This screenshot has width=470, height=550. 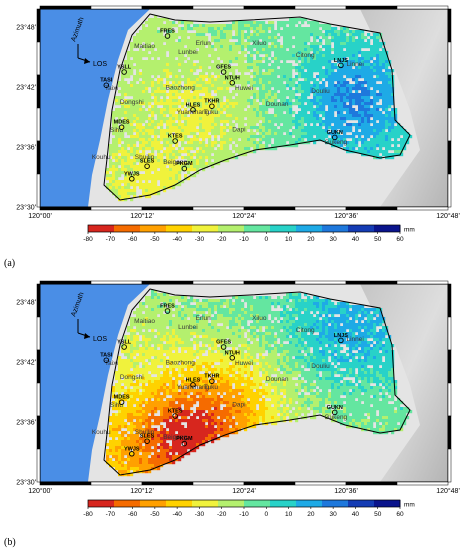 What do you see at coordinates (167, 32) in the screenshot?
I see `station-label: FRES` at bounding box center [167, 32].